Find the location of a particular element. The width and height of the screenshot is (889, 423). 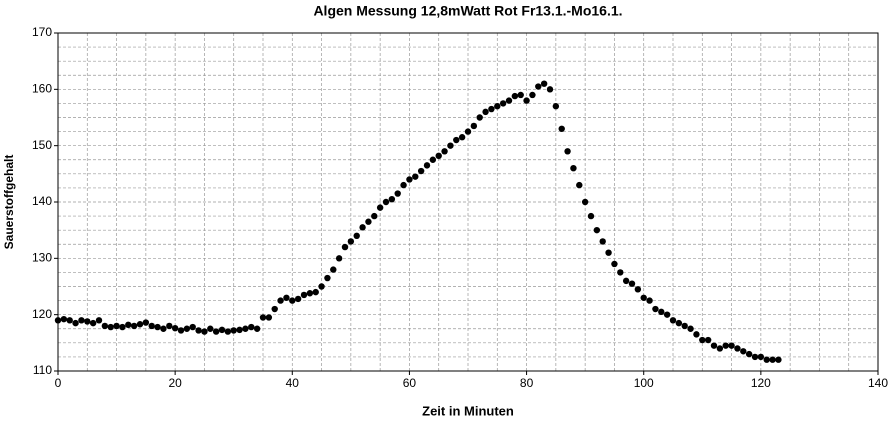

y-tick-label: 170 is located at coordinates (42, 32).